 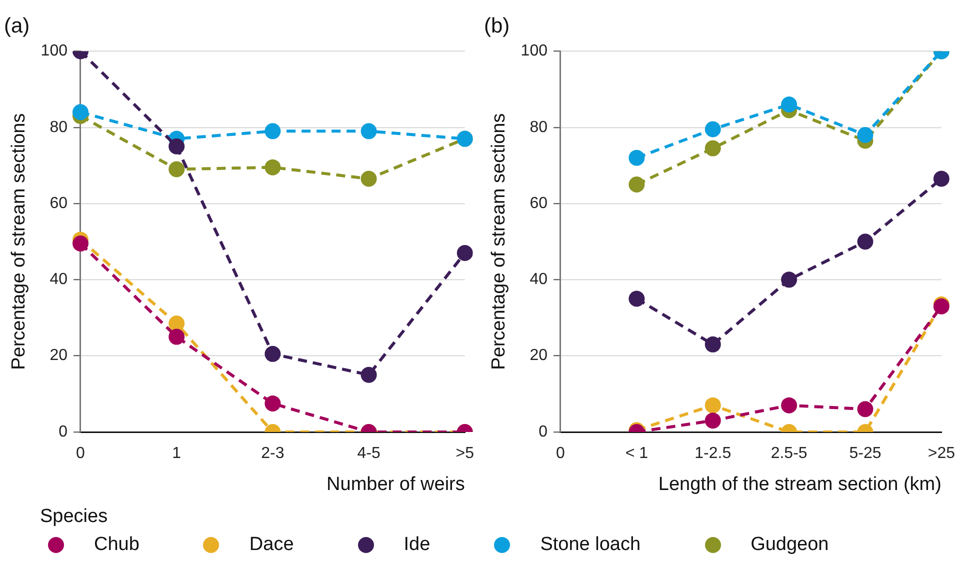 What do you see at coordinates (74, 517) in the screenshot?
I see `legend-title: Species` at bounding box center [74, 517].